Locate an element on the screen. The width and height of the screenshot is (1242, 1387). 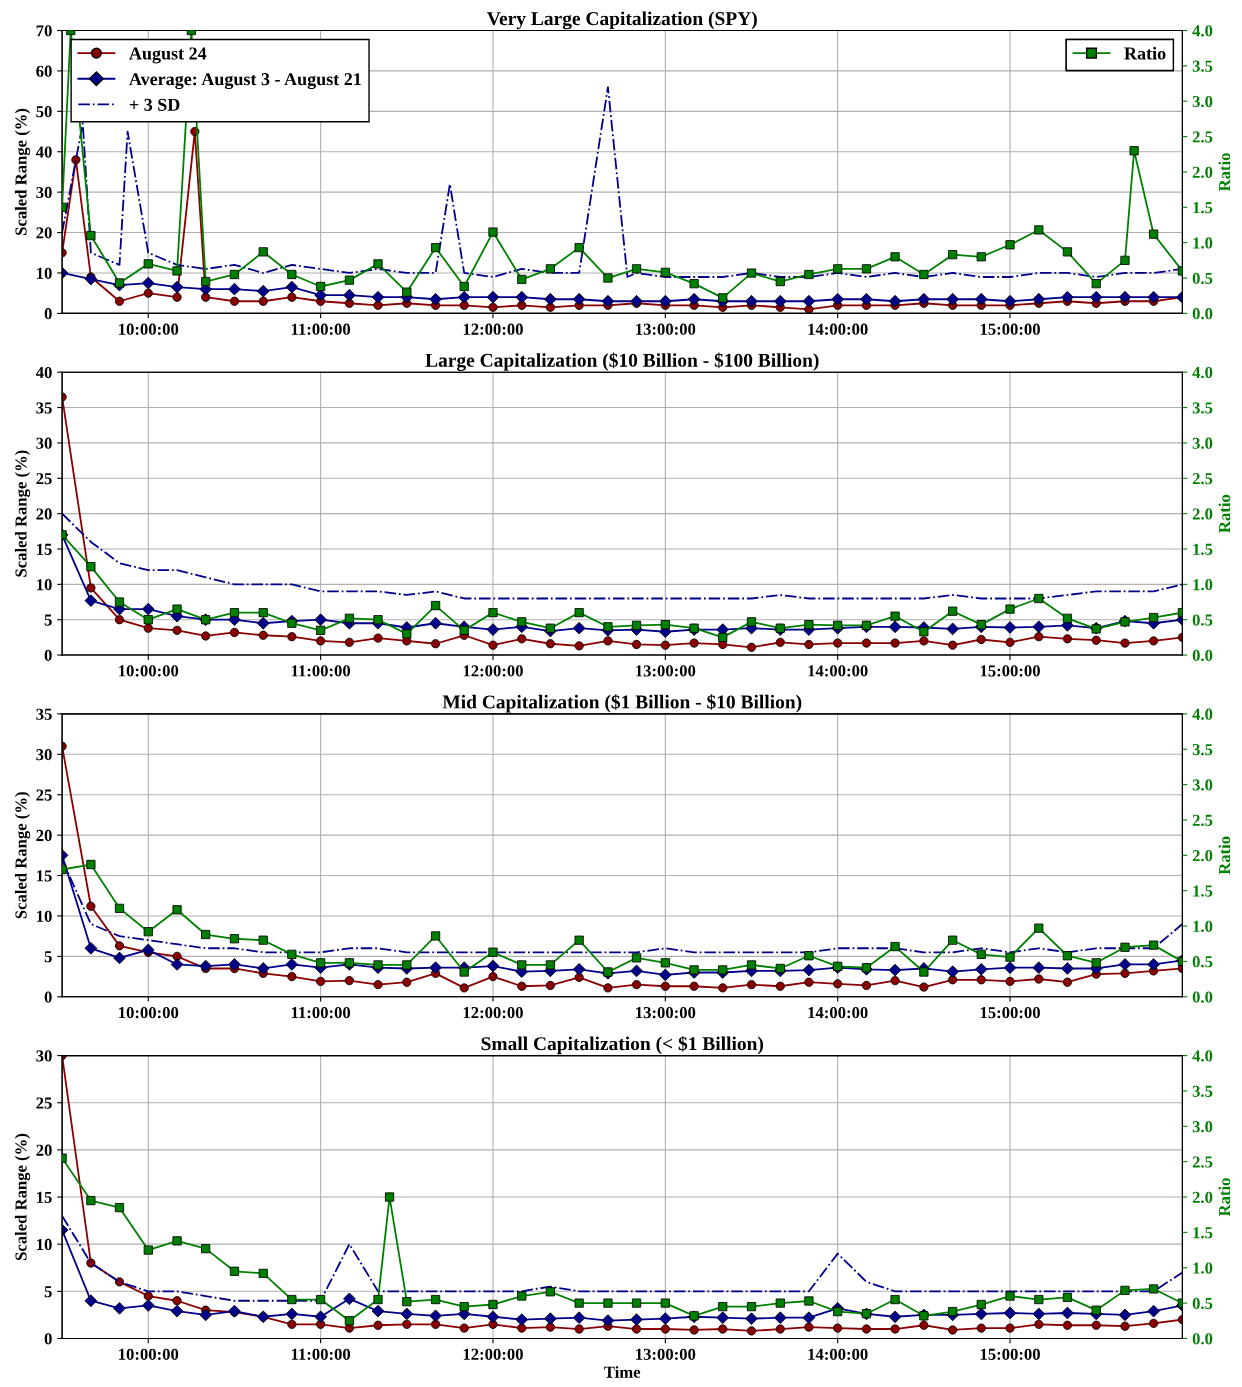
x-axis-title: Time is located at coordinates (622, 1372).